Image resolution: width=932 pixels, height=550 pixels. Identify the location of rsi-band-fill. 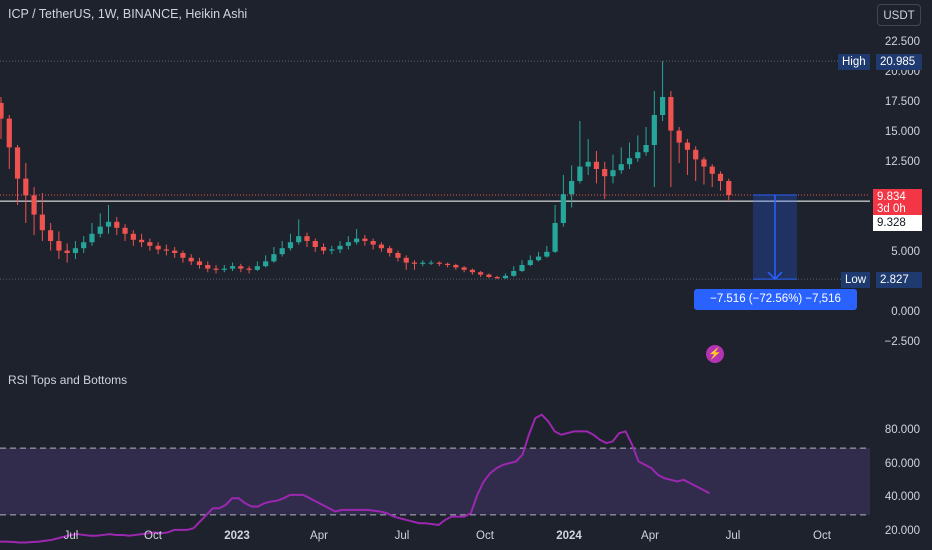
(435, 481).